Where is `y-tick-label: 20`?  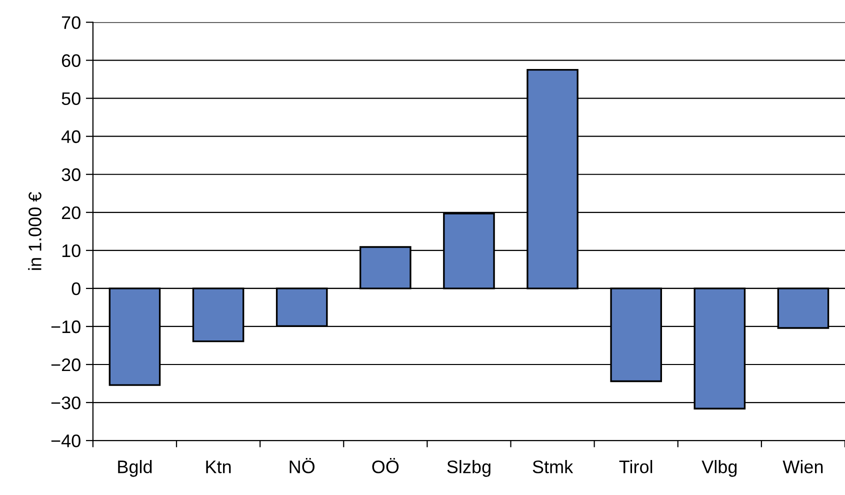 y-tick-label: 20 is located at coordinates (71, 213).